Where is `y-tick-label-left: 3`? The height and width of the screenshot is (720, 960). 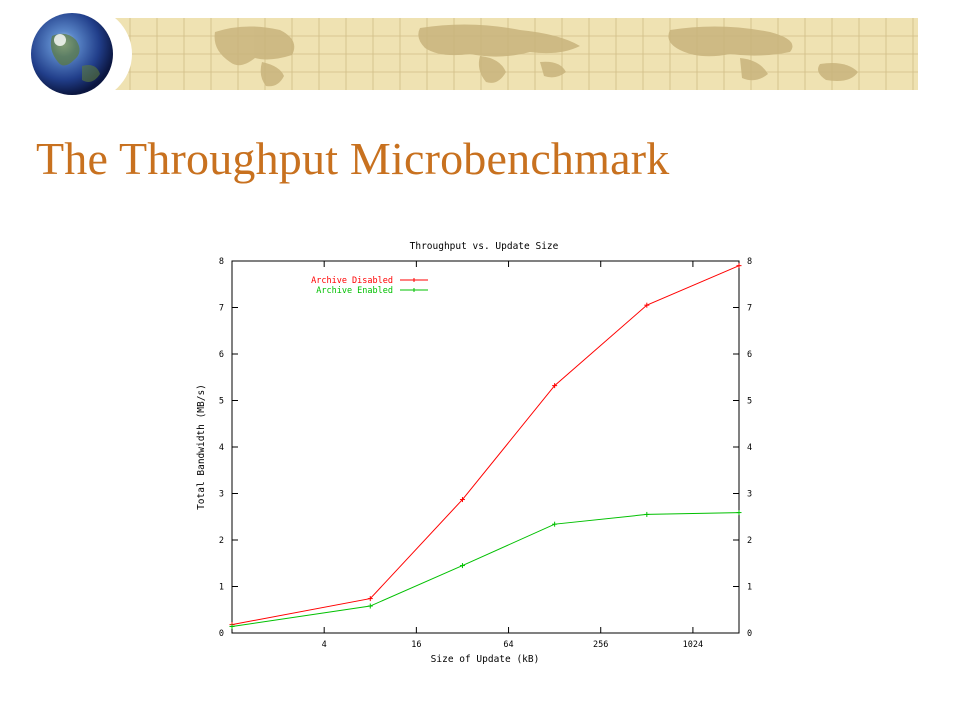 y-tick-label-left: 3 is located at coordinates (221, 495).